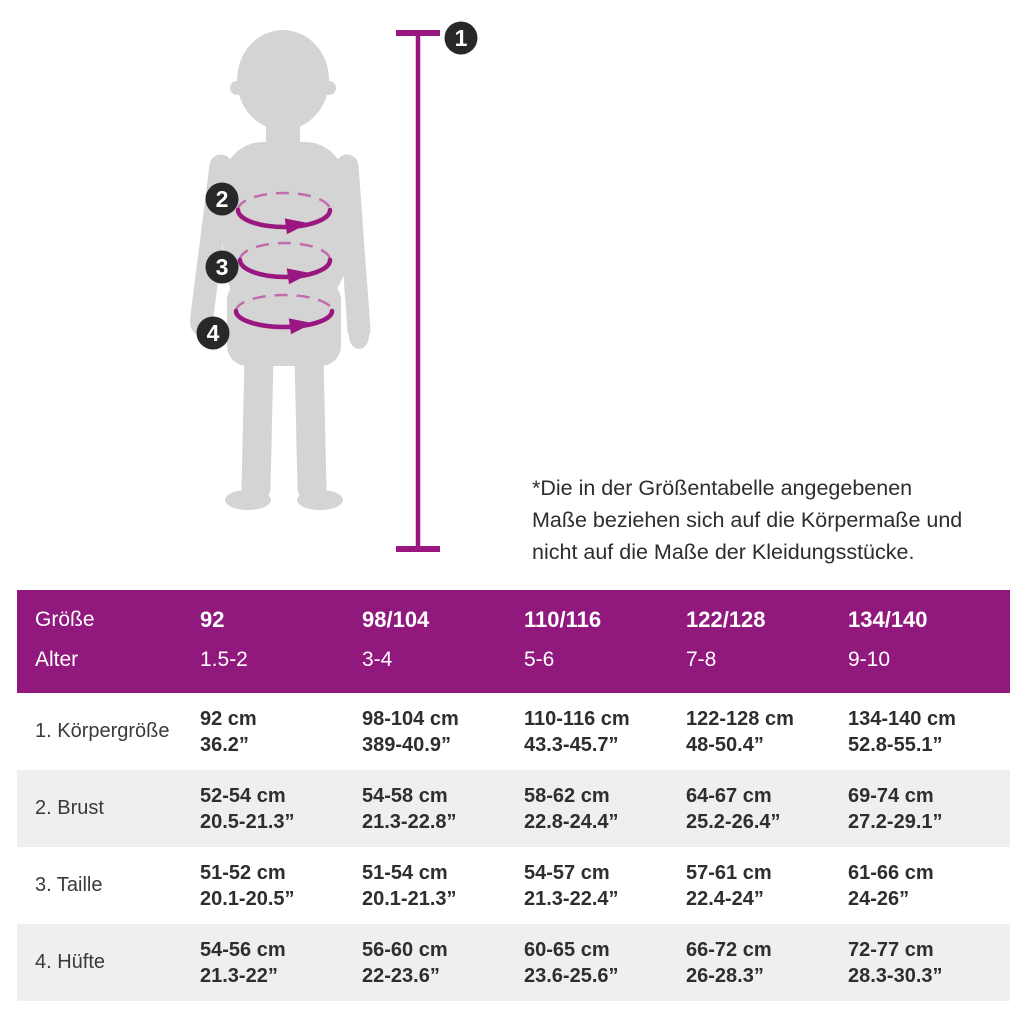 This screenshot has width=1024, height=1024. Describe the element at coordinates (285, 263) in the screenshot. I see `waist-measure-ring` at that location.